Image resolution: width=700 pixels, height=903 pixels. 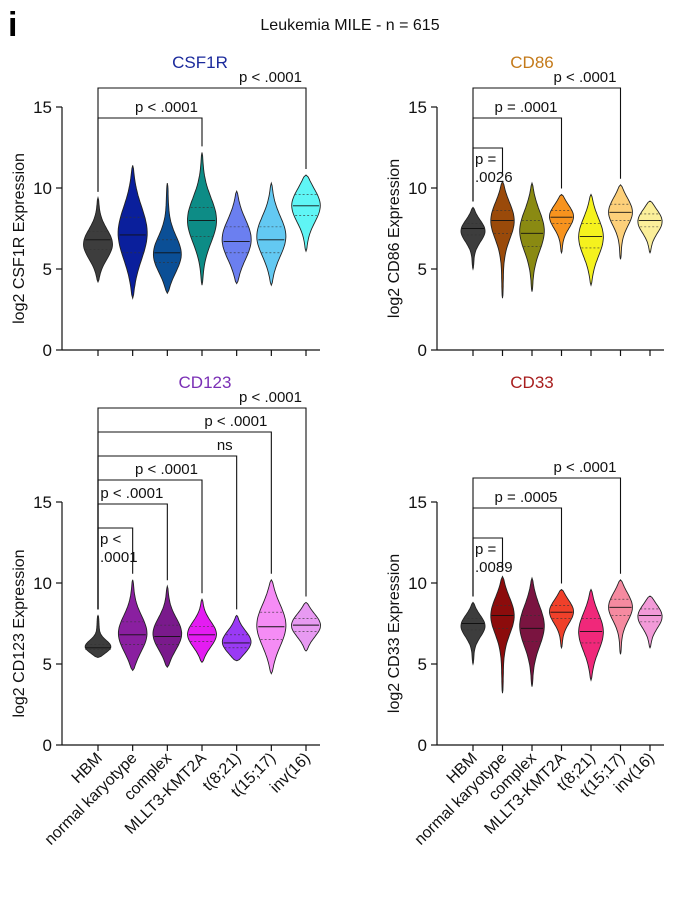 What do you see at coordinates (526, 107) in the screenshot?
I see `comparison-label: p = .0001` at bounding box center [526, 107].